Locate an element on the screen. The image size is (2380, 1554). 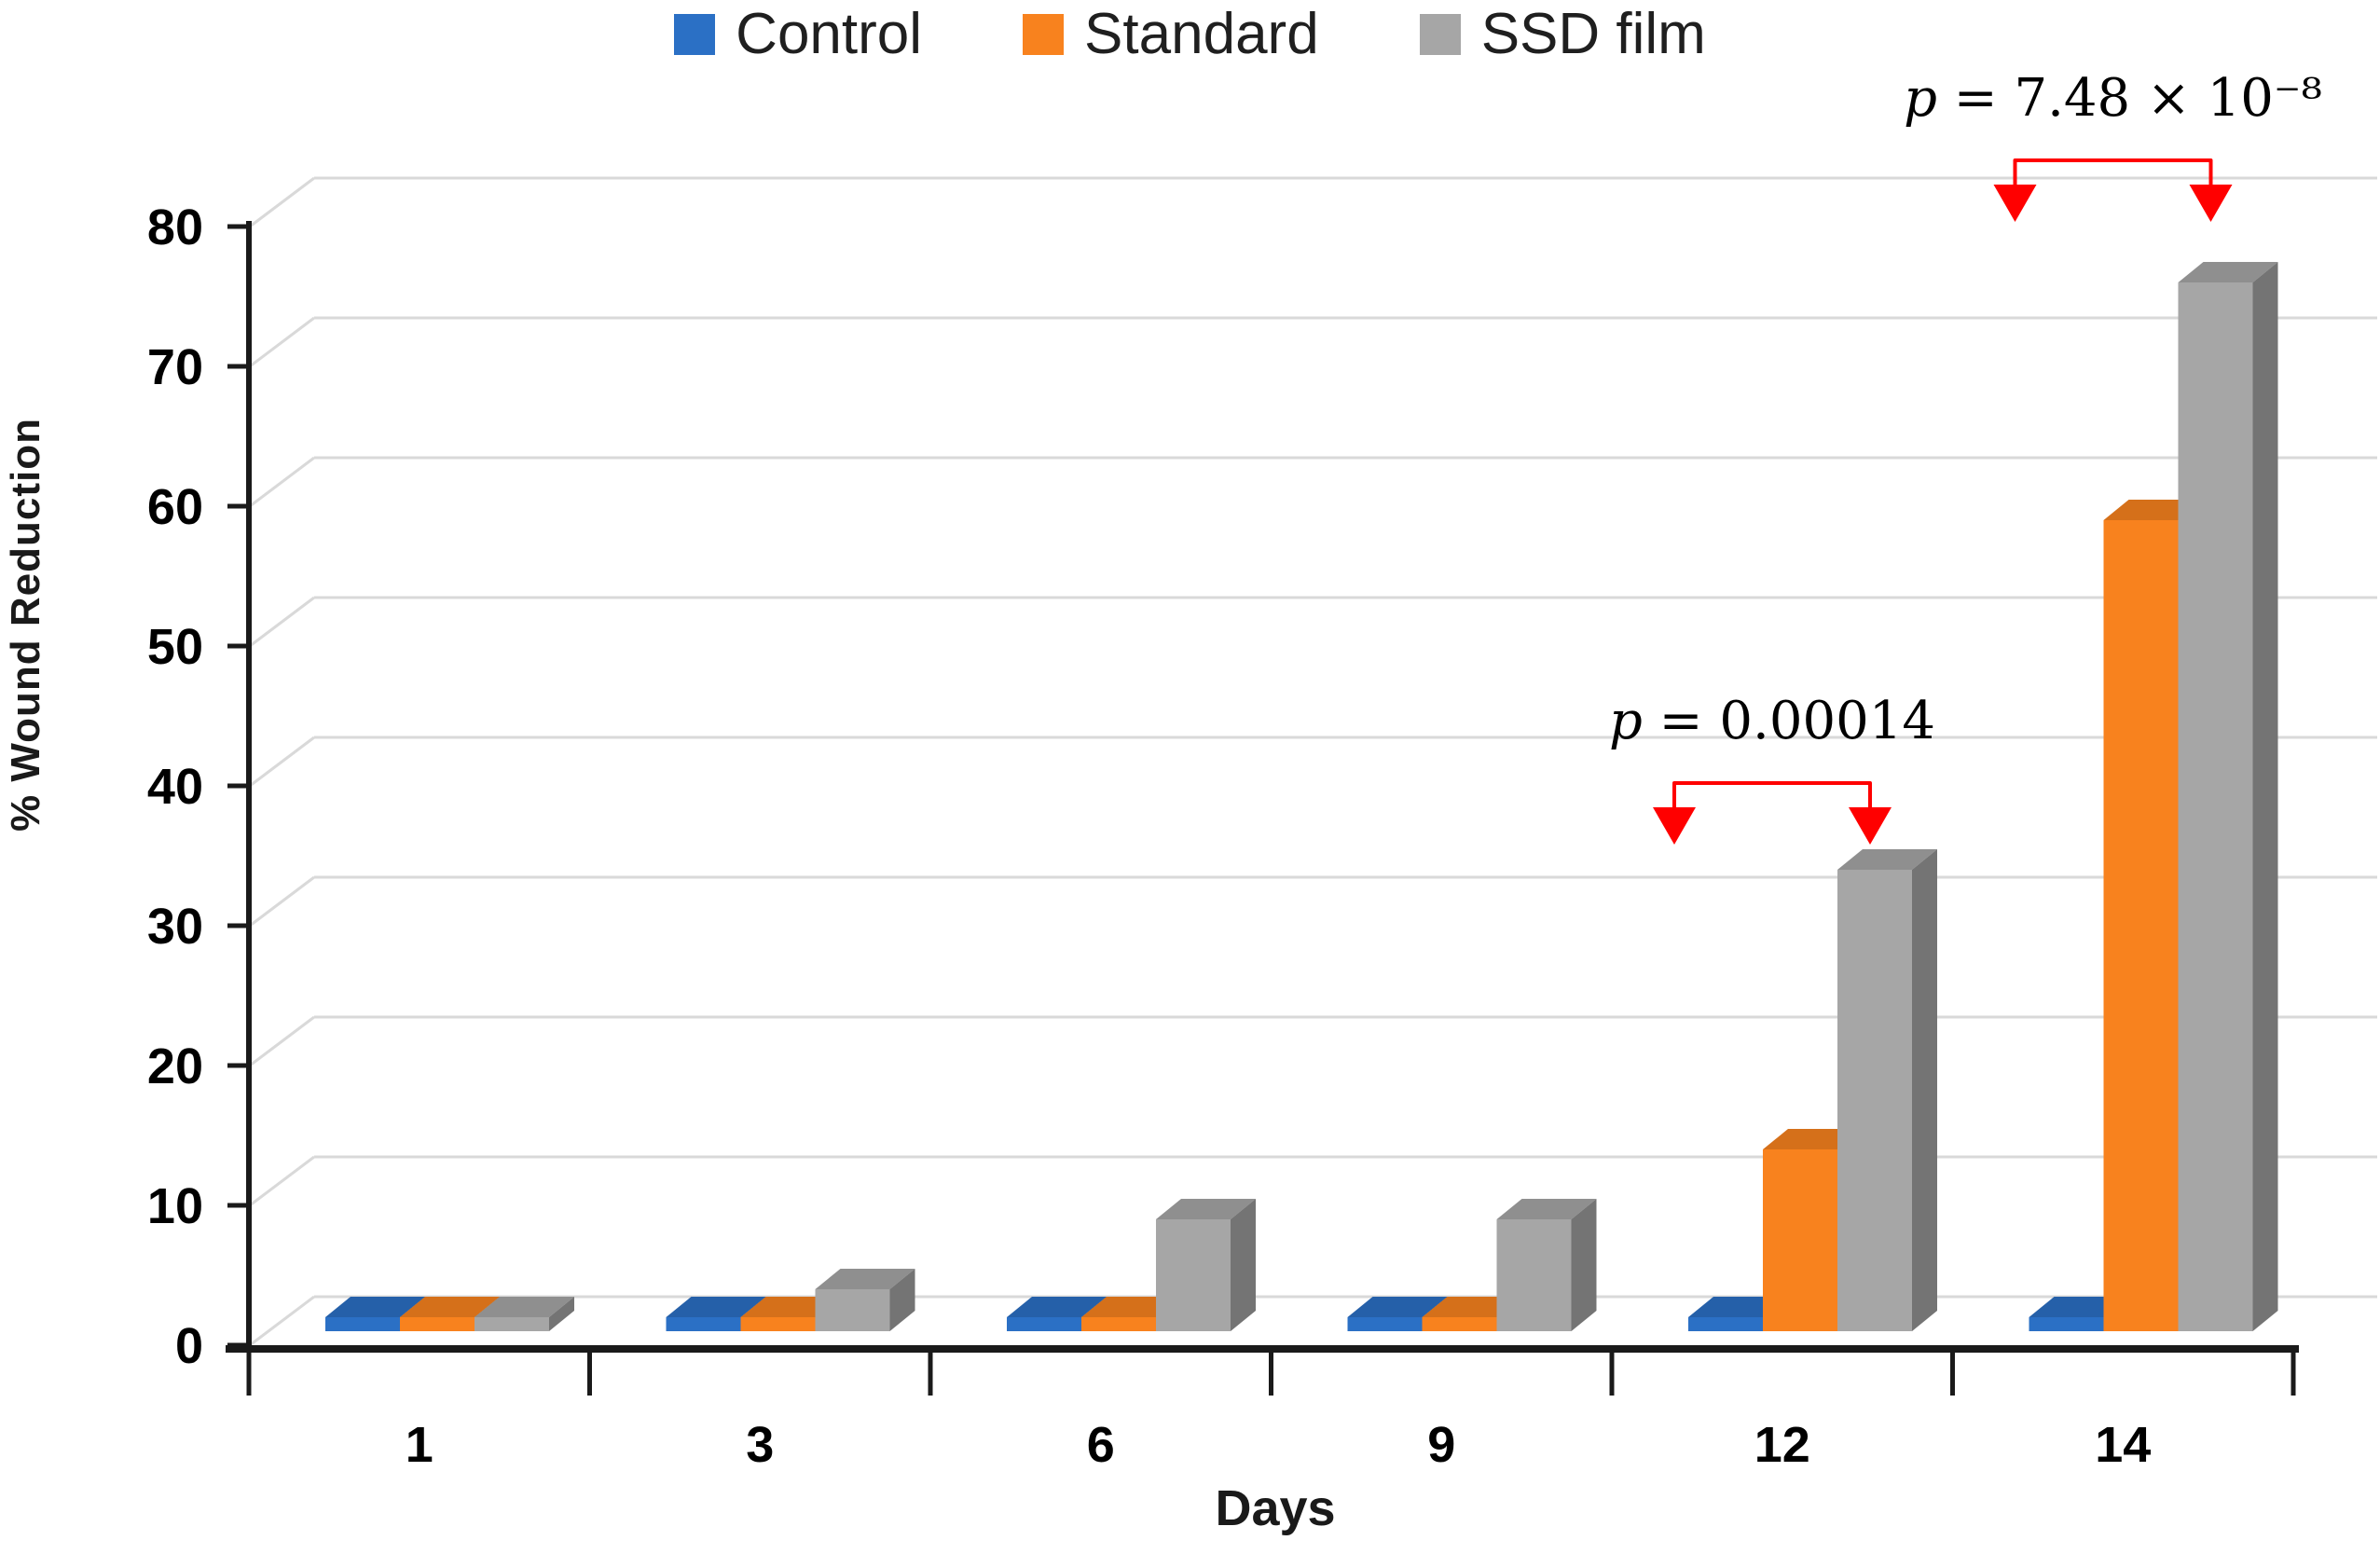
legend-label-ssd-film: SSD film is located at coordinates (1593, 34).